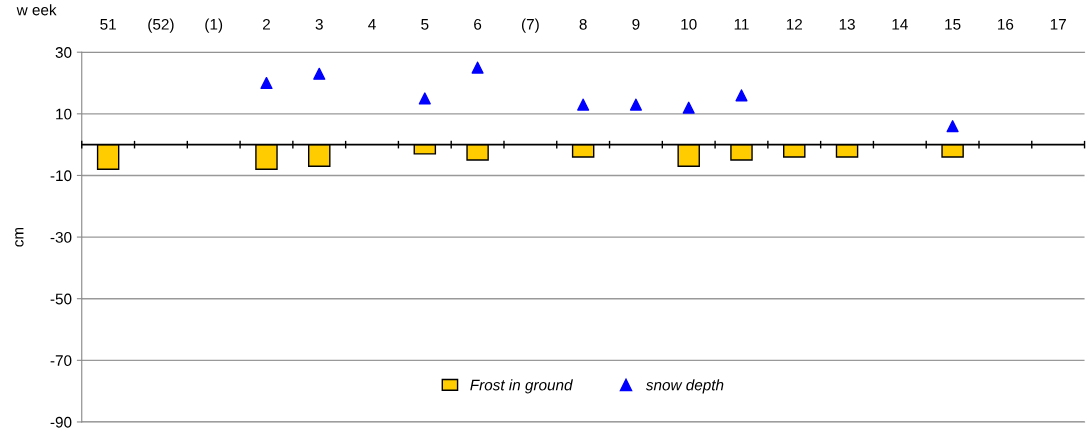 This screenshot has height=435, width=1090. Describe the element at coordinates (636, 24) in the screenshot. I see `x-tick-label: 9` at that location.